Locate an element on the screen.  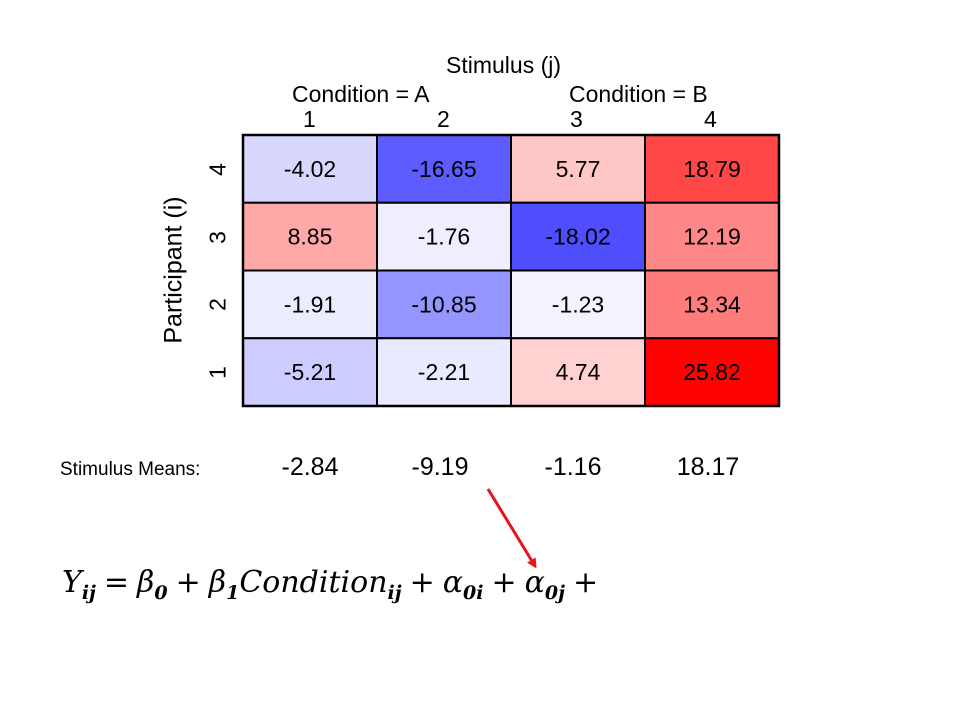
heatmap-value-p3-s4: 12.19 is located at coordinates (712, 237).